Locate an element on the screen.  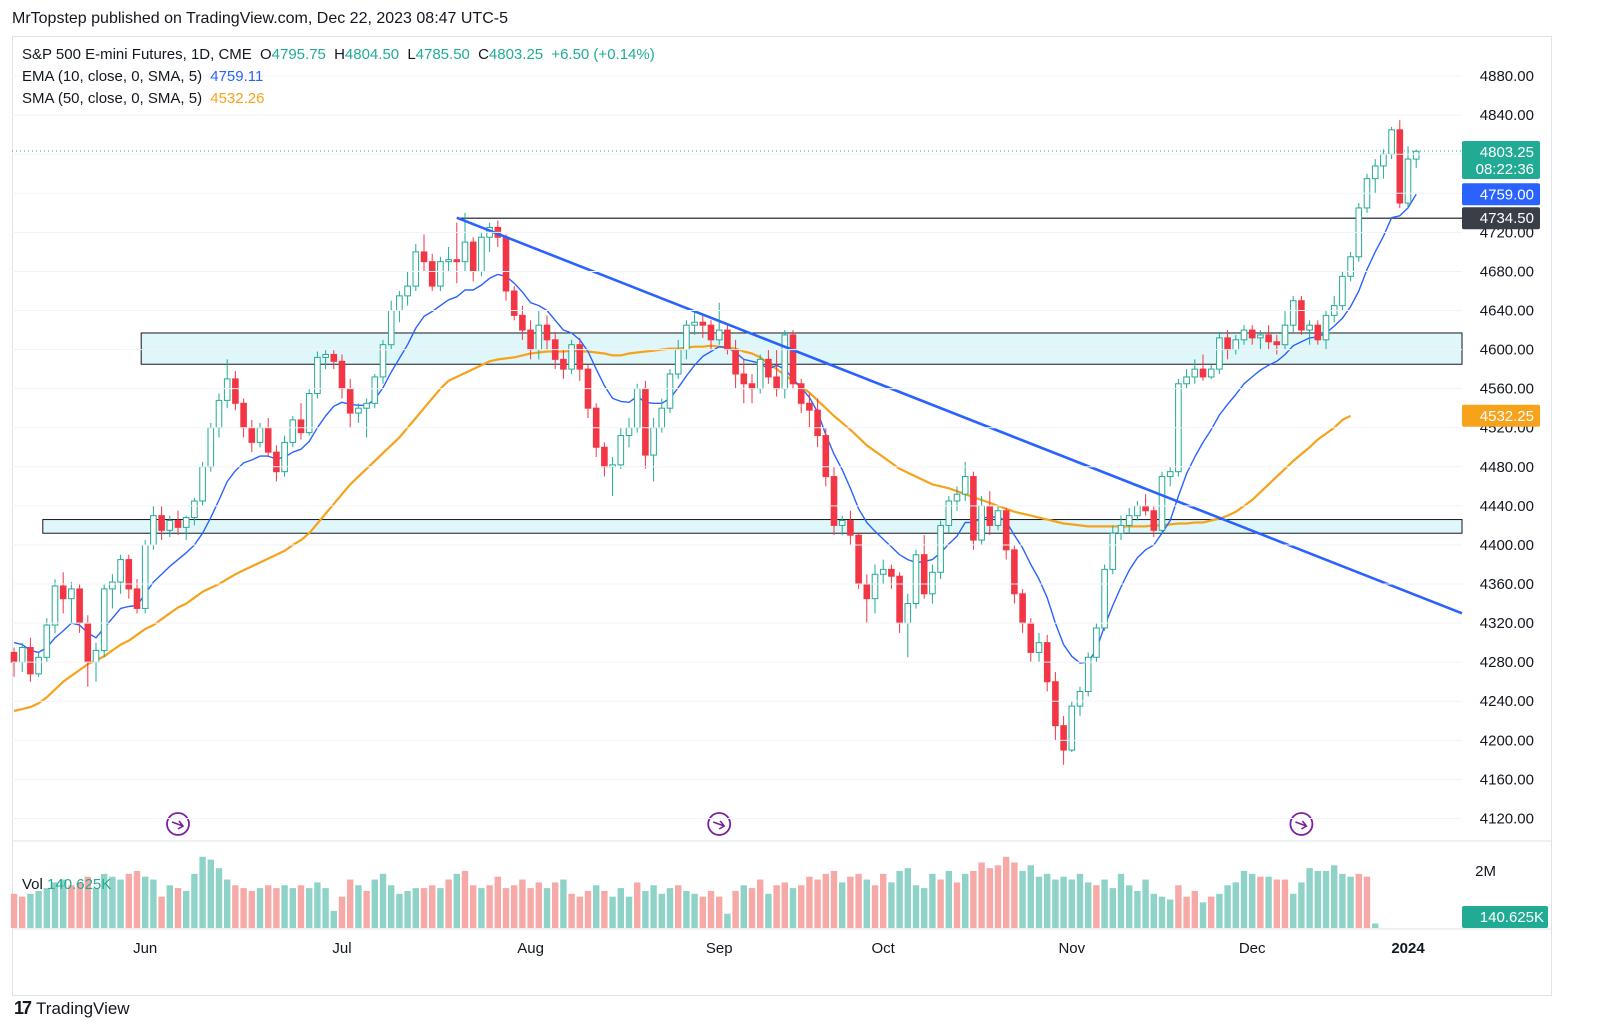
volume-legend: Vol 140.625K is located at coordinates (66, 884).